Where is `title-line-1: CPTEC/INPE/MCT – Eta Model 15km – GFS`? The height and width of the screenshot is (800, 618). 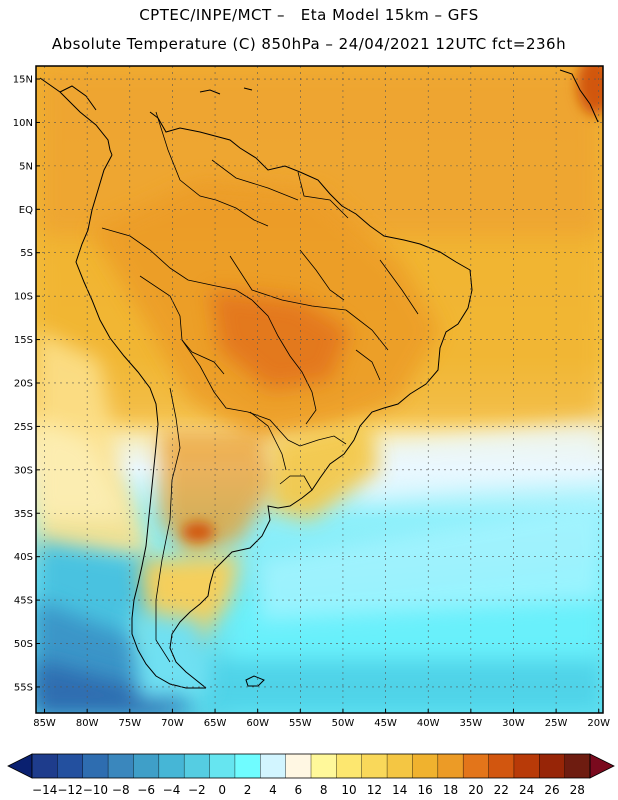 title-line-1: CPTEC/INPE/MCT – Eta Model 15km – GFS is located at coordinates (309, 15).